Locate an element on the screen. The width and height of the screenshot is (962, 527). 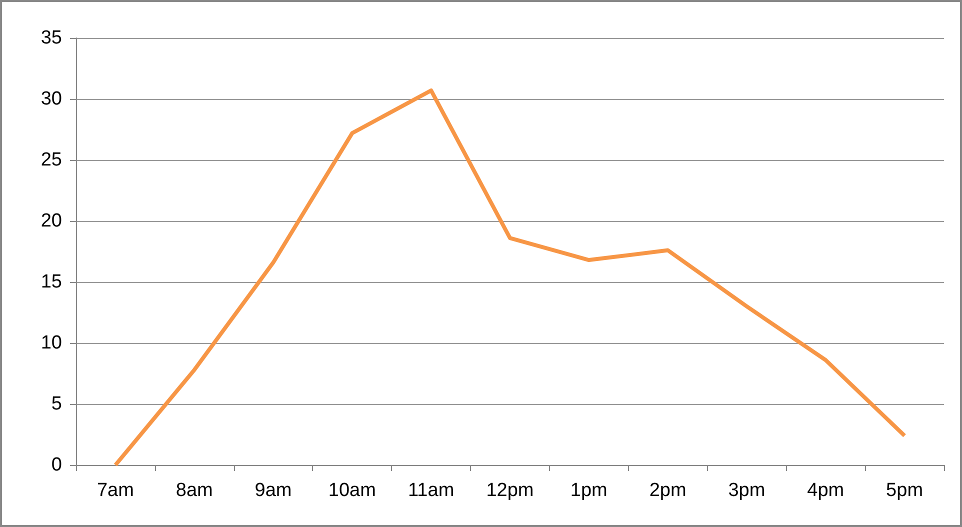
x-tick-label: 12pm is located at coordinates (510, 490).